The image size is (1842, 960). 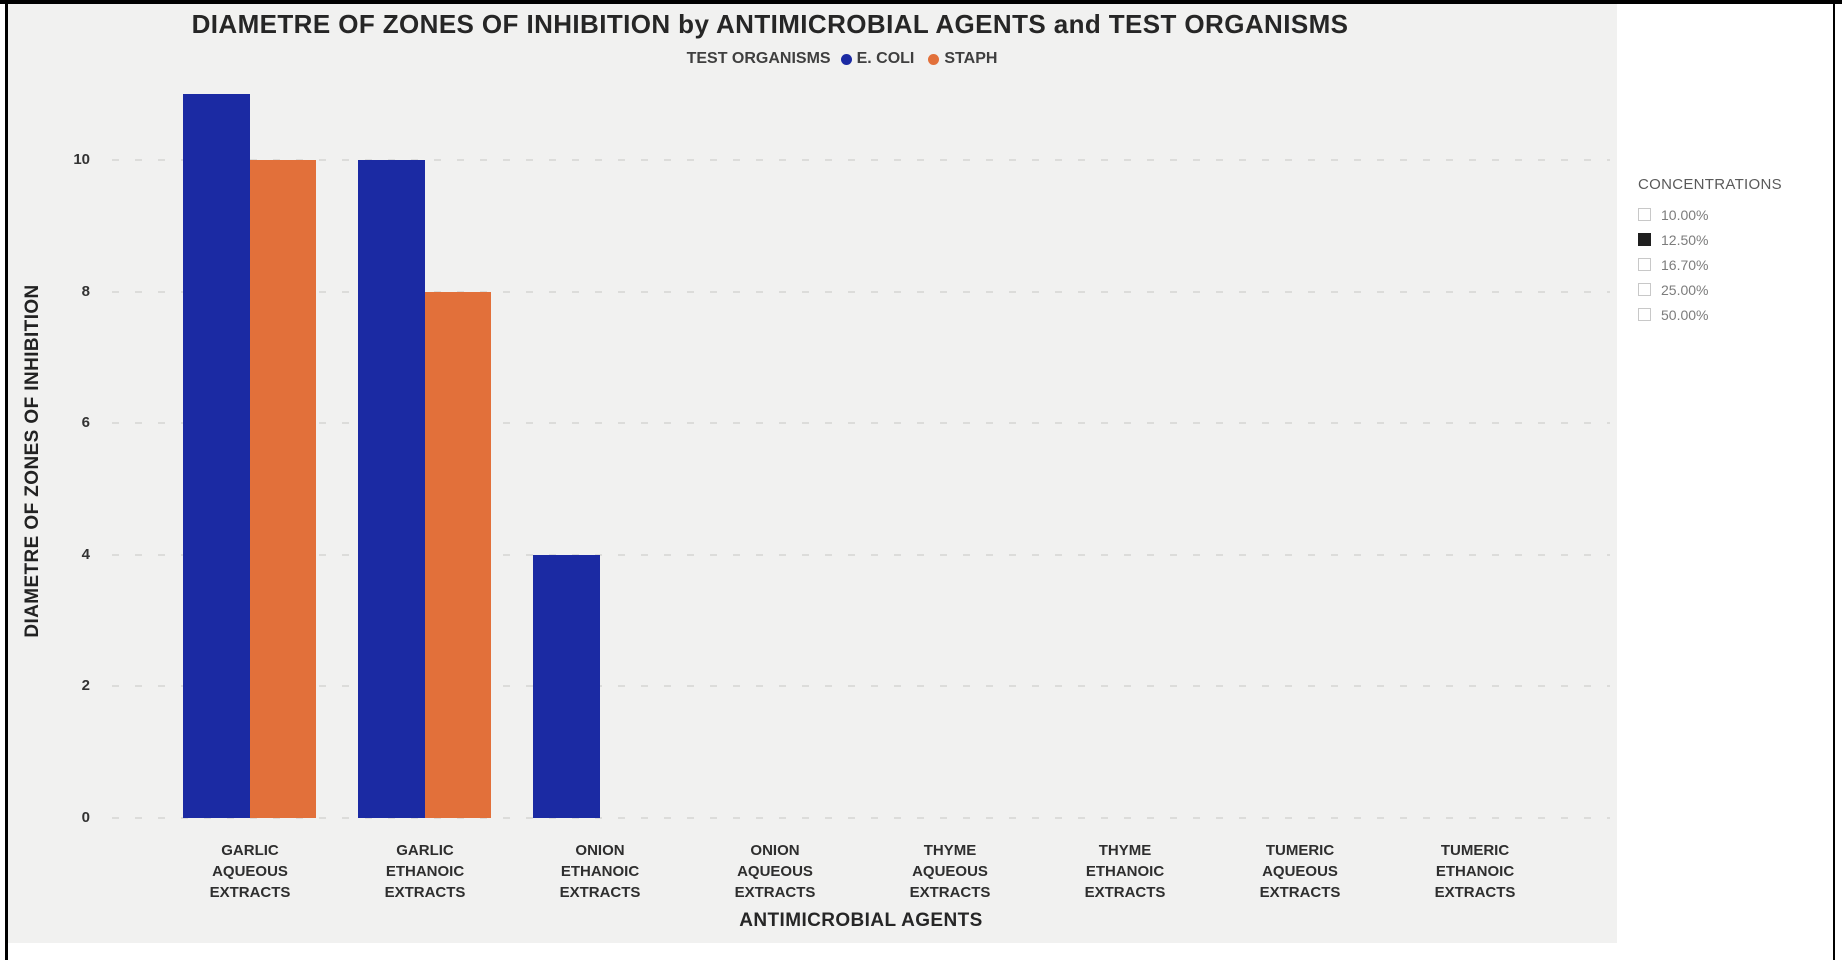 What do you see at coordinates (85, 817) in the screenshot?
I see `y-tick-label: 0` at bounding box center [85, 817].